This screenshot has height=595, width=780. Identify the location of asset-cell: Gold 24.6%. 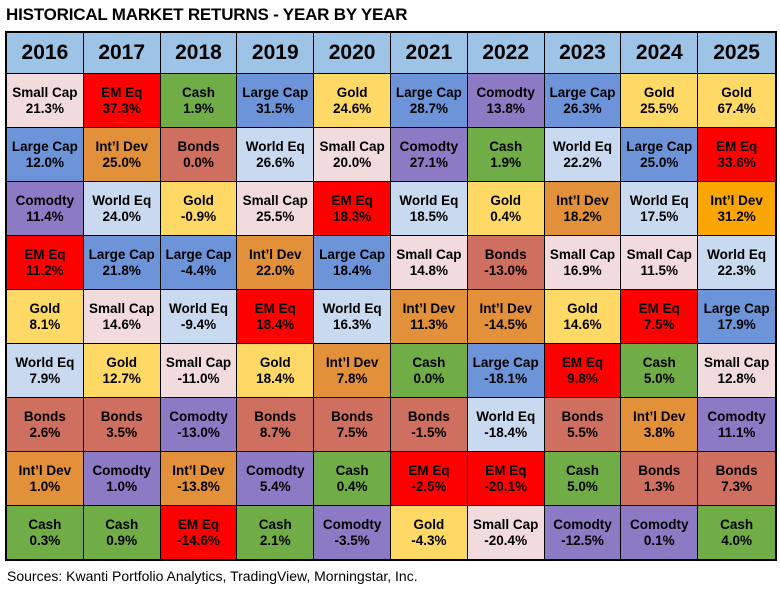
(352, 101).